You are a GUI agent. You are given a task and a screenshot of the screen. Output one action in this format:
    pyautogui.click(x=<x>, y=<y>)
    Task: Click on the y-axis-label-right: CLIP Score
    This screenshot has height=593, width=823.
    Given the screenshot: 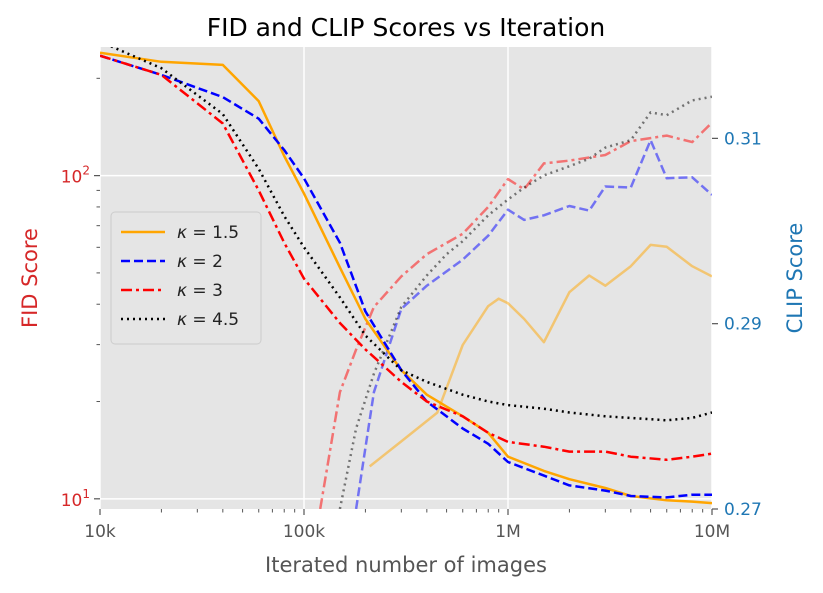 What is the action you would take?
    pyautogui.click(x=795, y=278)
    